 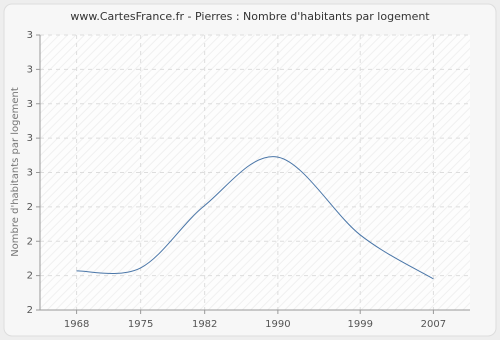 I want to click on x-tick-label: 1982, so click(x=204, y=324).